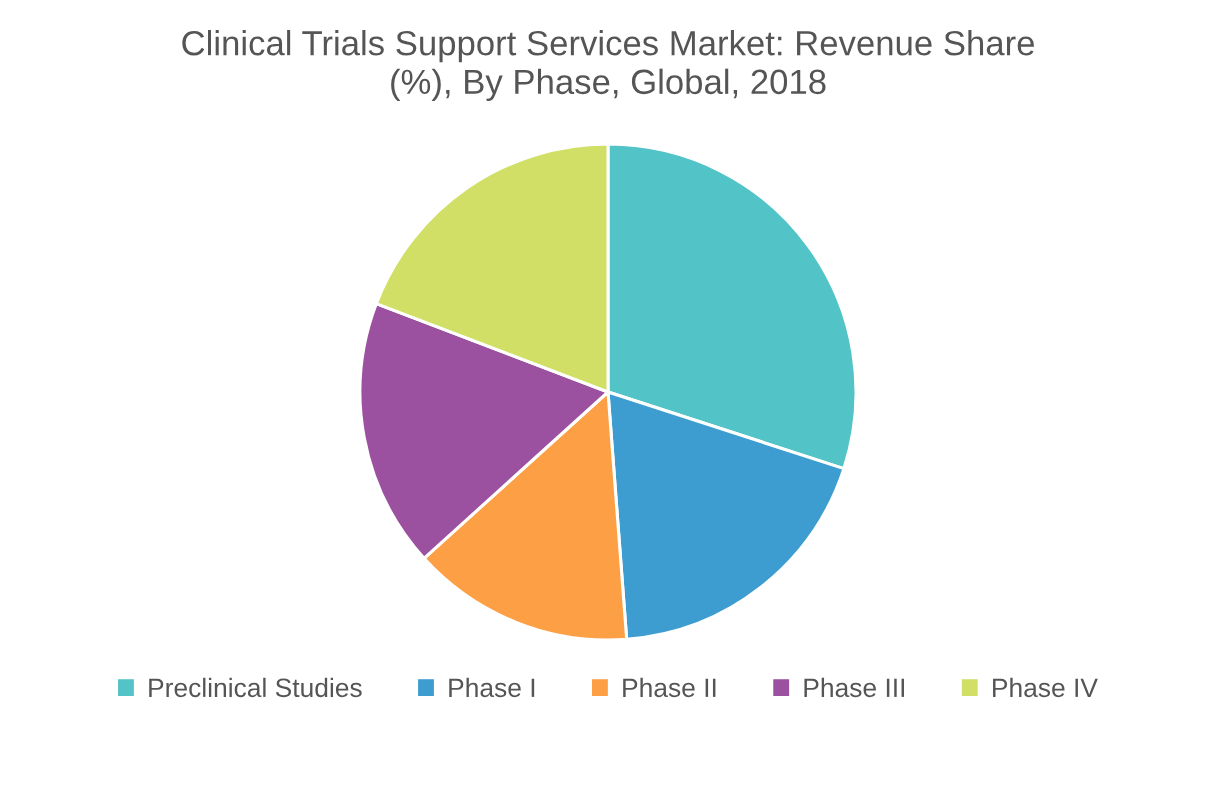 The height and width of the screenshot is (785, 1216). Describe the element at coordinates (854, 687) in the screenshot. I see `legend-label: Phase III` at that location.